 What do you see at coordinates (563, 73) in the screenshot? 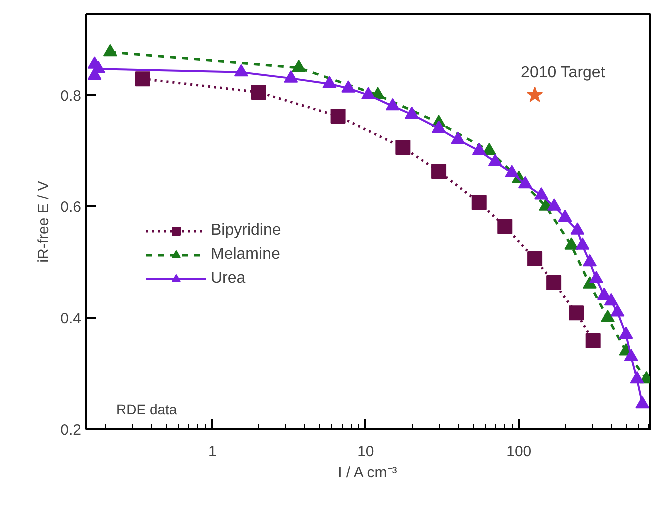
I see `annotation: 2010 Target` at bounding box center [563, 73].